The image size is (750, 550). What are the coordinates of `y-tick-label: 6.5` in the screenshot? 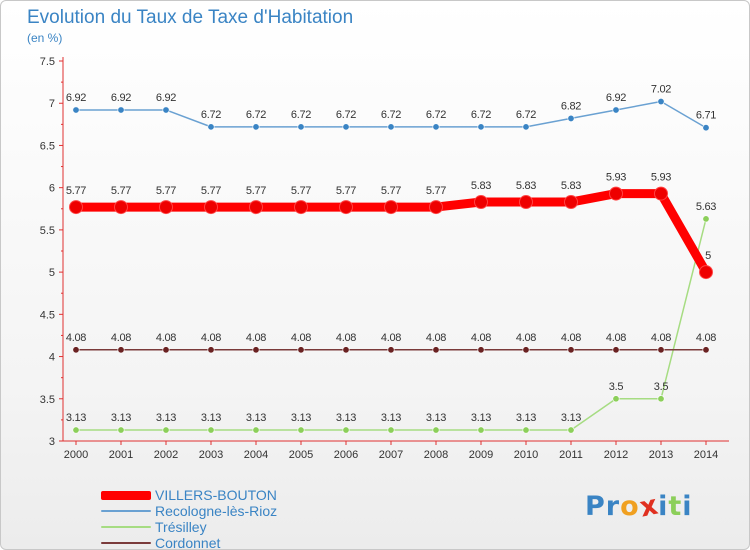 It's located at (47, 146).